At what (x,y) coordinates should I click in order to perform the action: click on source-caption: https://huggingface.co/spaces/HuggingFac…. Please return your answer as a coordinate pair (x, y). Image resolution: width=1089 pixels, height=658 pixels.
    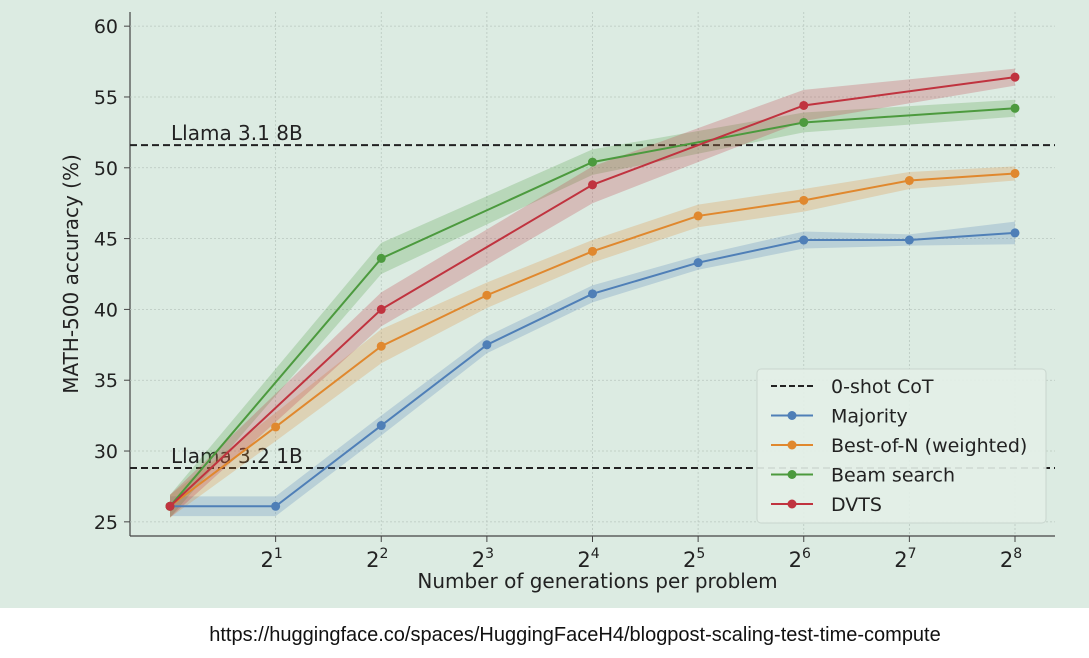
    Looking at the image, I should click on (575, 635).